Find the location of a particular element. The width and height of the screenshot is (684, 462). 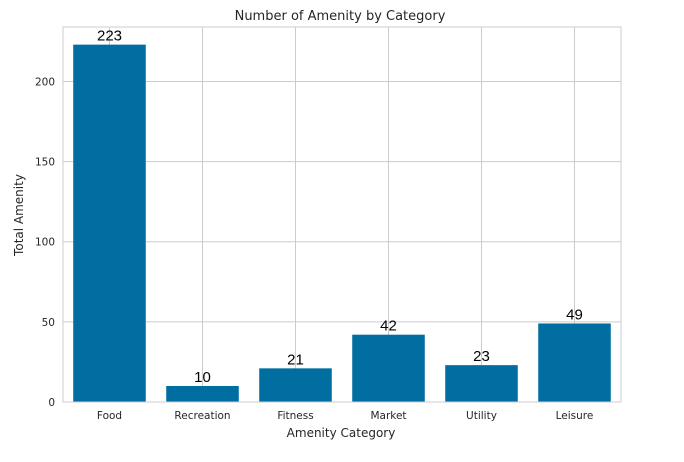

x-tick-label-leisure: Leisure is located at coordinates (575, 416).